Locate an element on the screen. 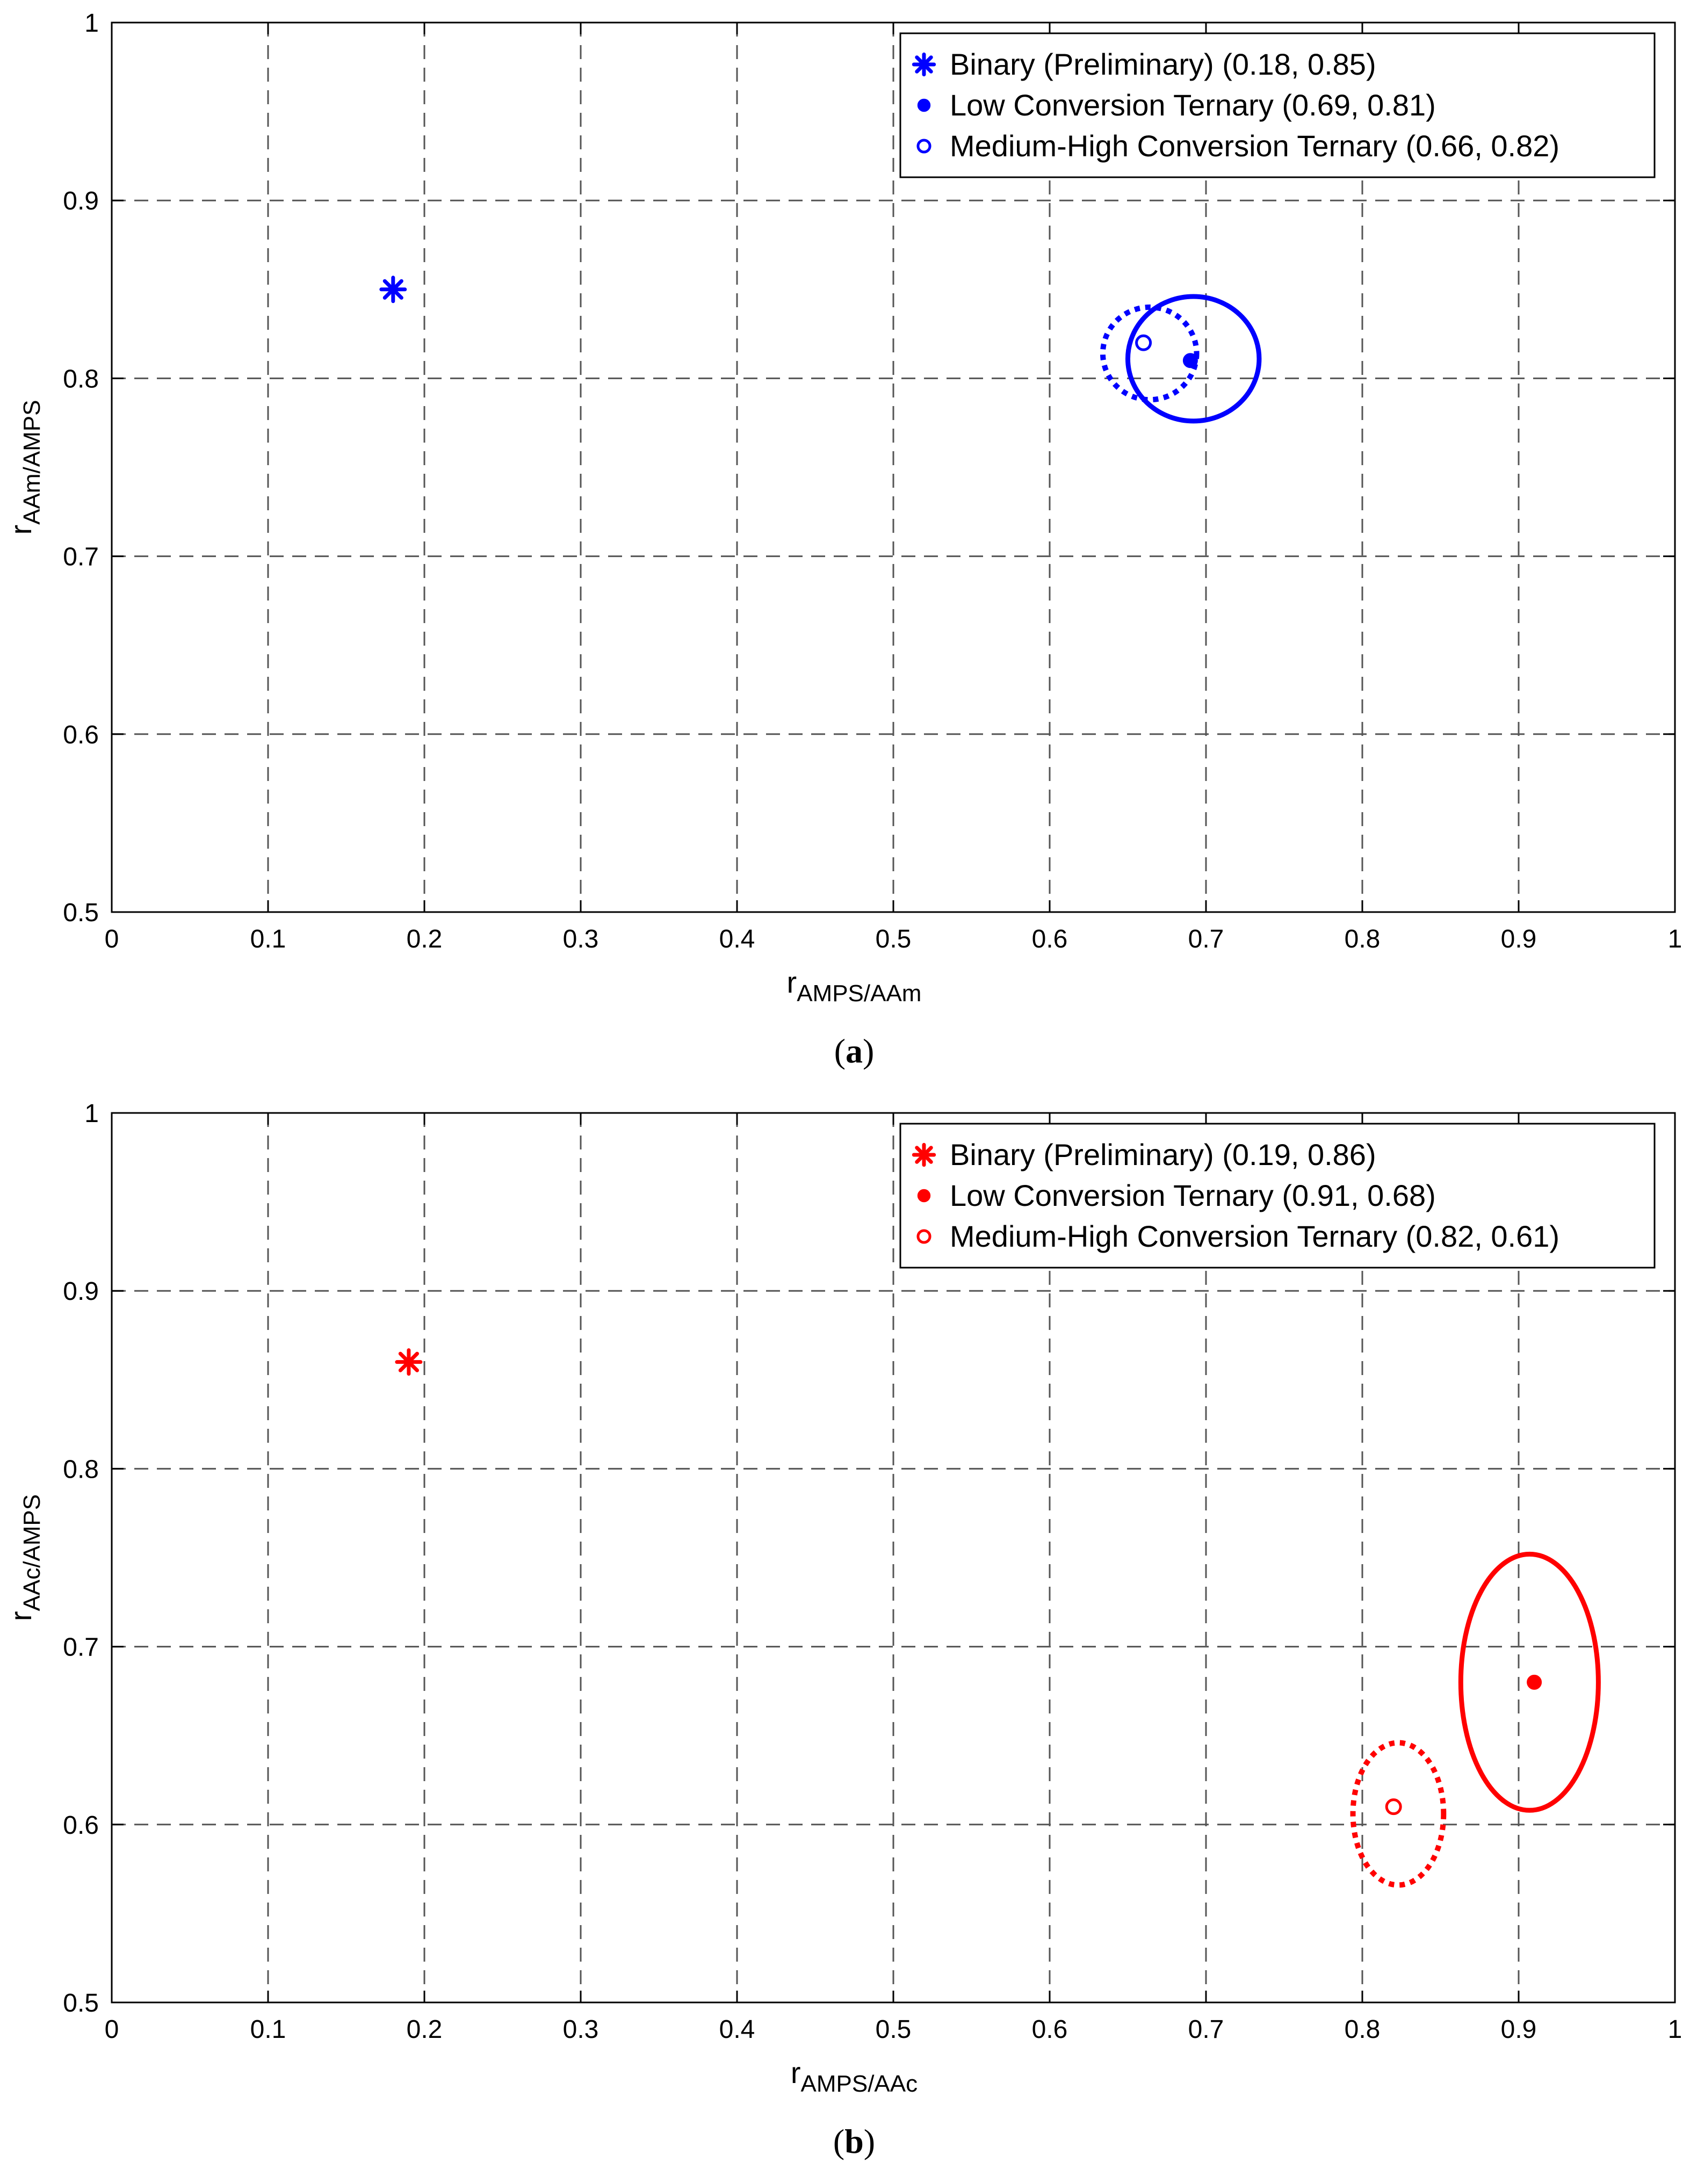  y-axis-label: rAAc/AMPS is located at coordinates (24, 1557).